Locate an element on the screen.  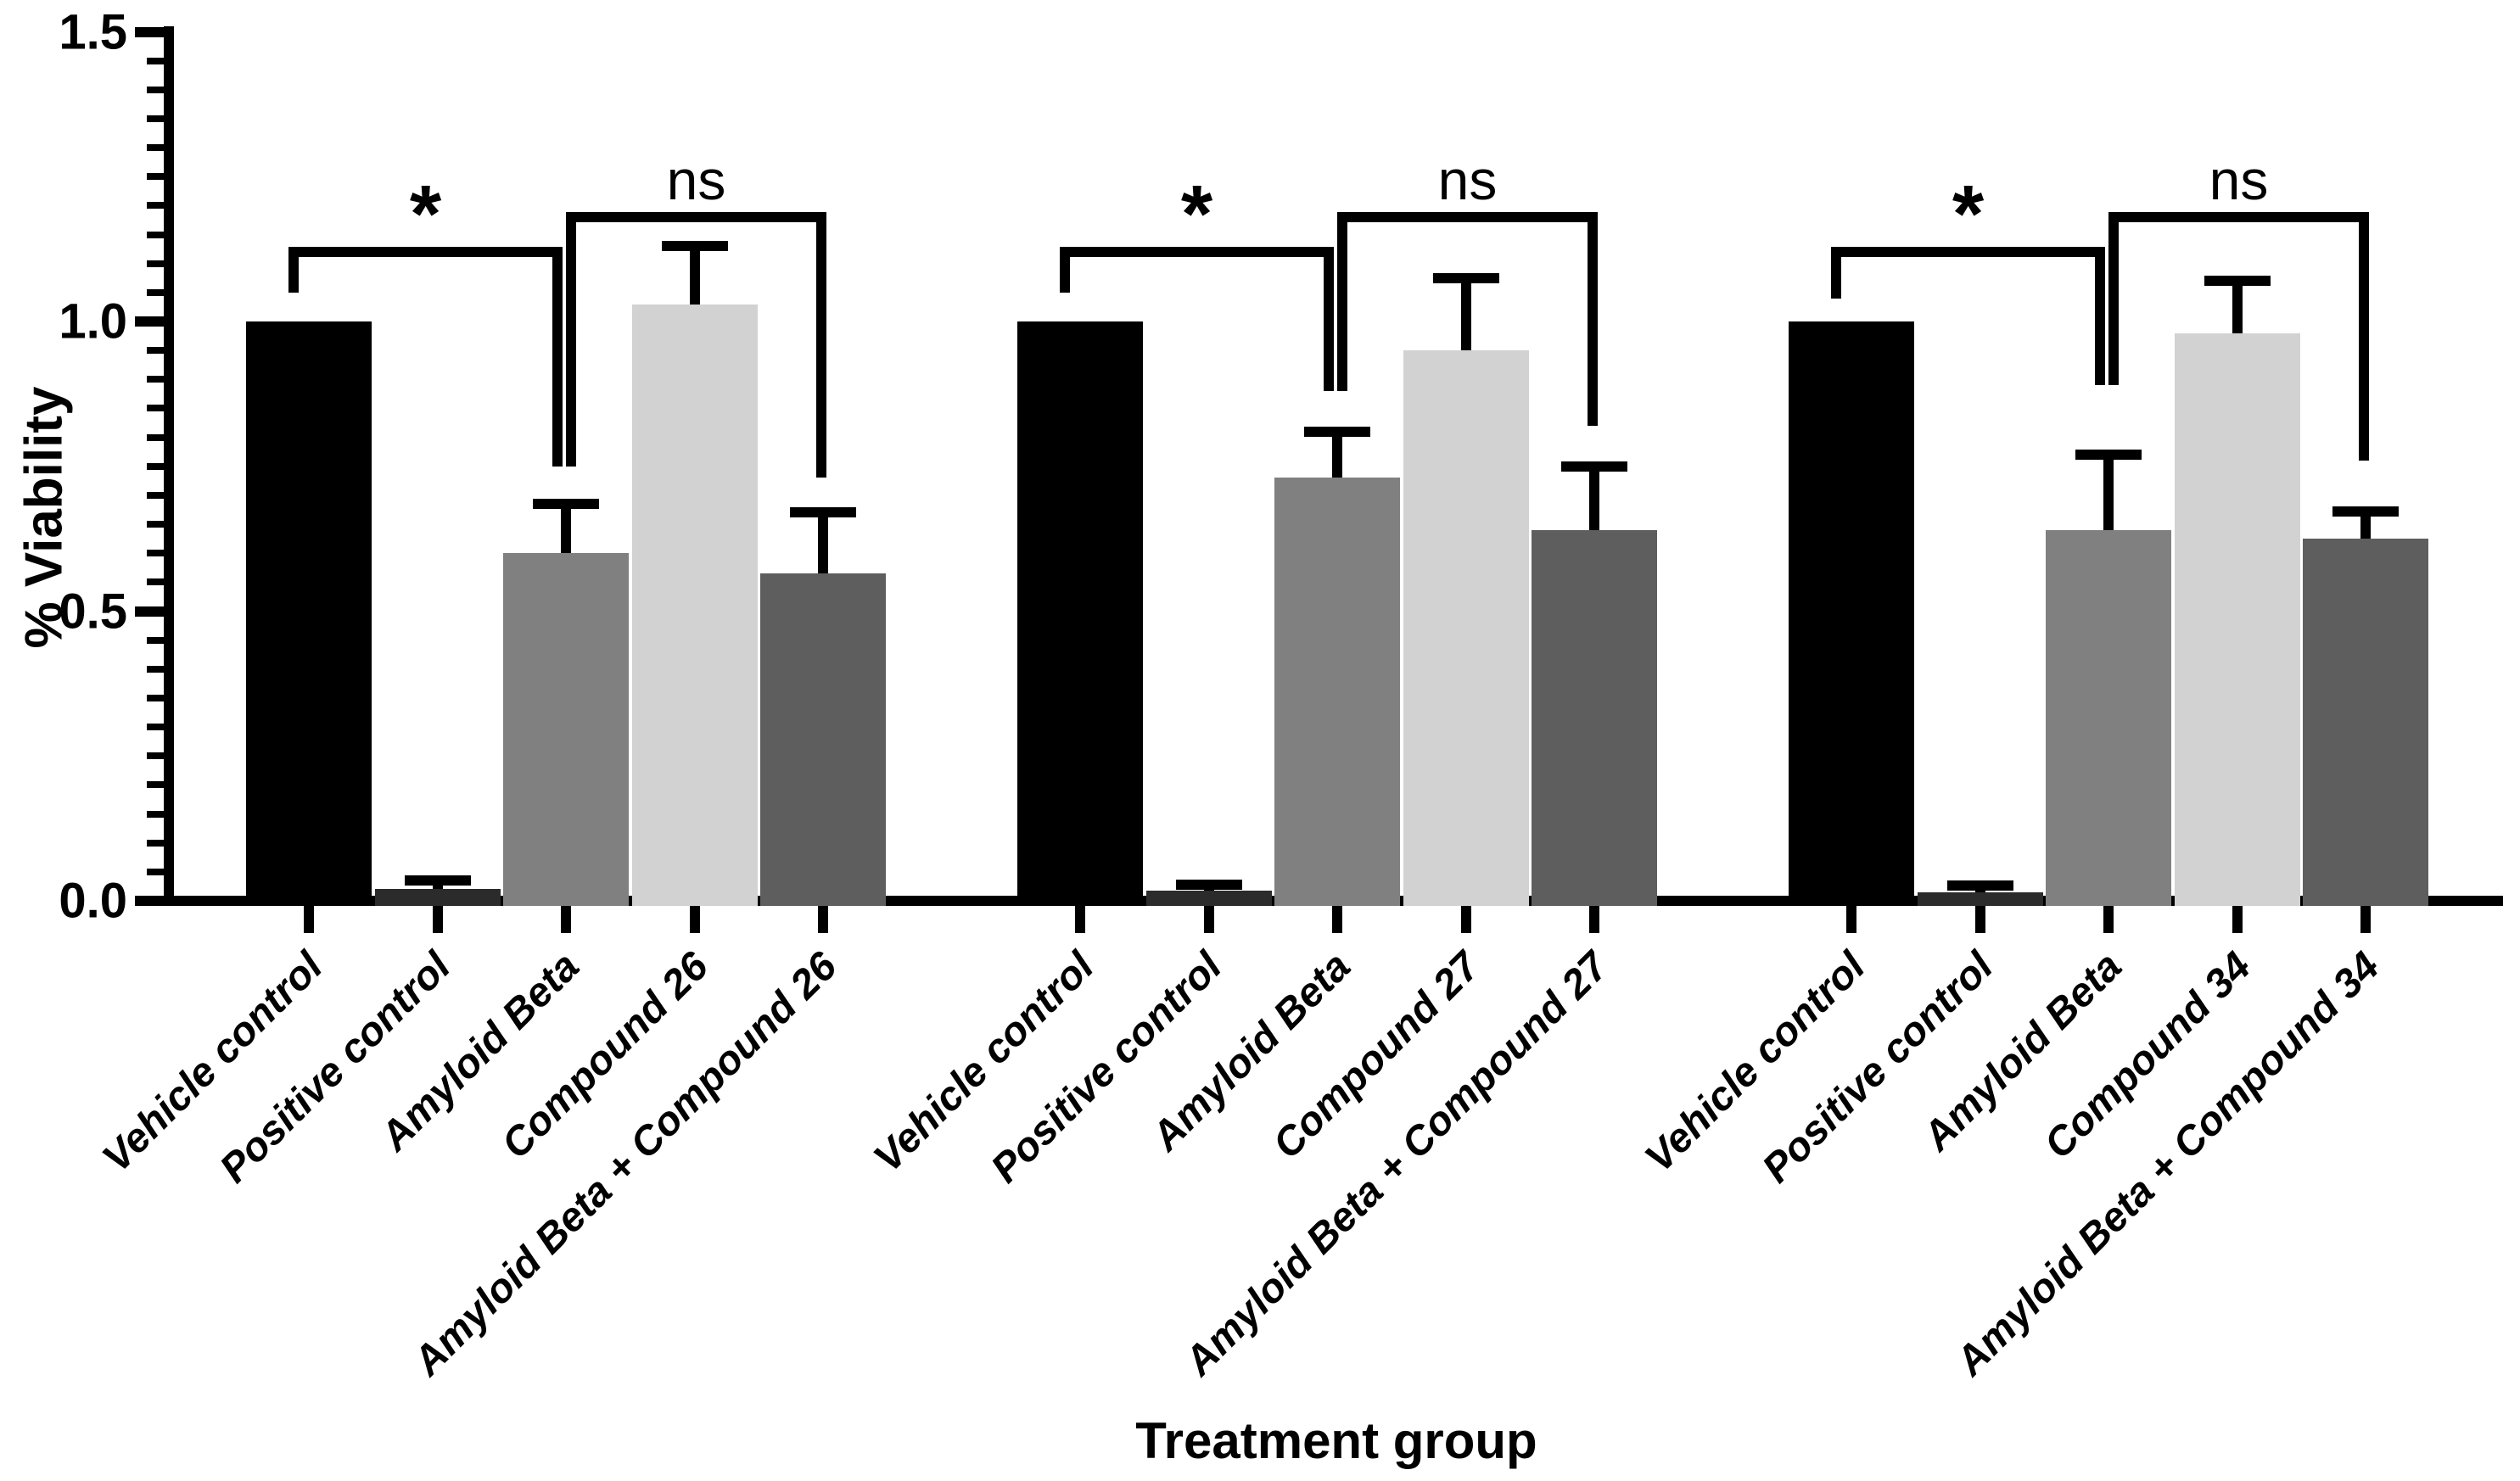
bar-amyloid-beta-group1 is located at coordinates (566, 730).